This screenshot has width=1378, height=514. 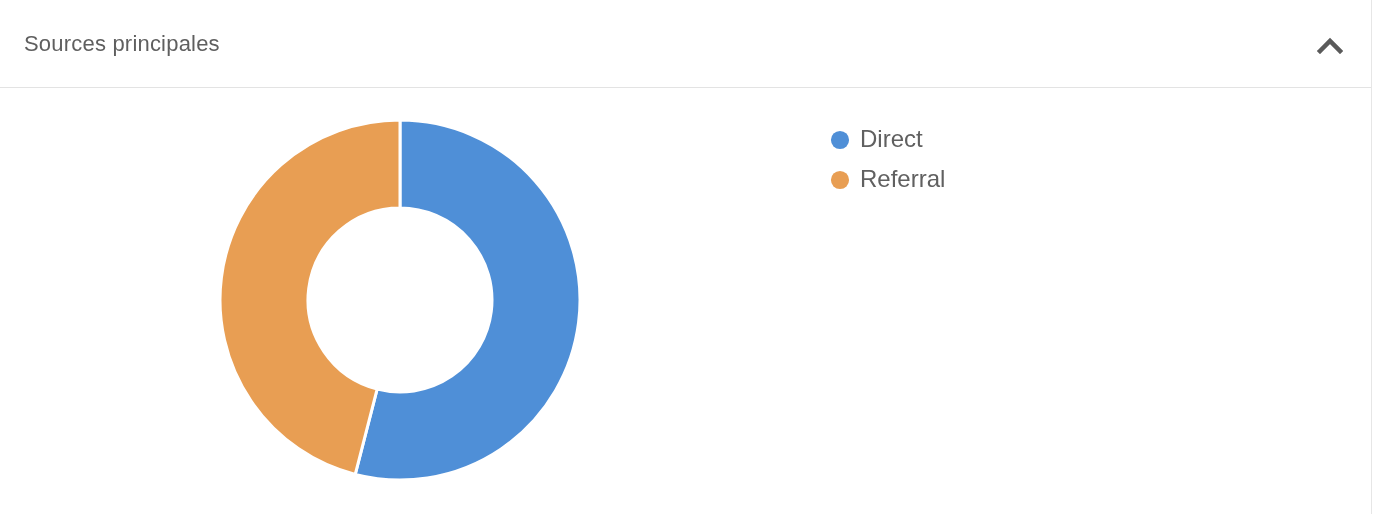 What do you see at coordinates (122, 43) in the screenshot?
I see `chart-title: Sources principales` at bounding box center [122, 43].